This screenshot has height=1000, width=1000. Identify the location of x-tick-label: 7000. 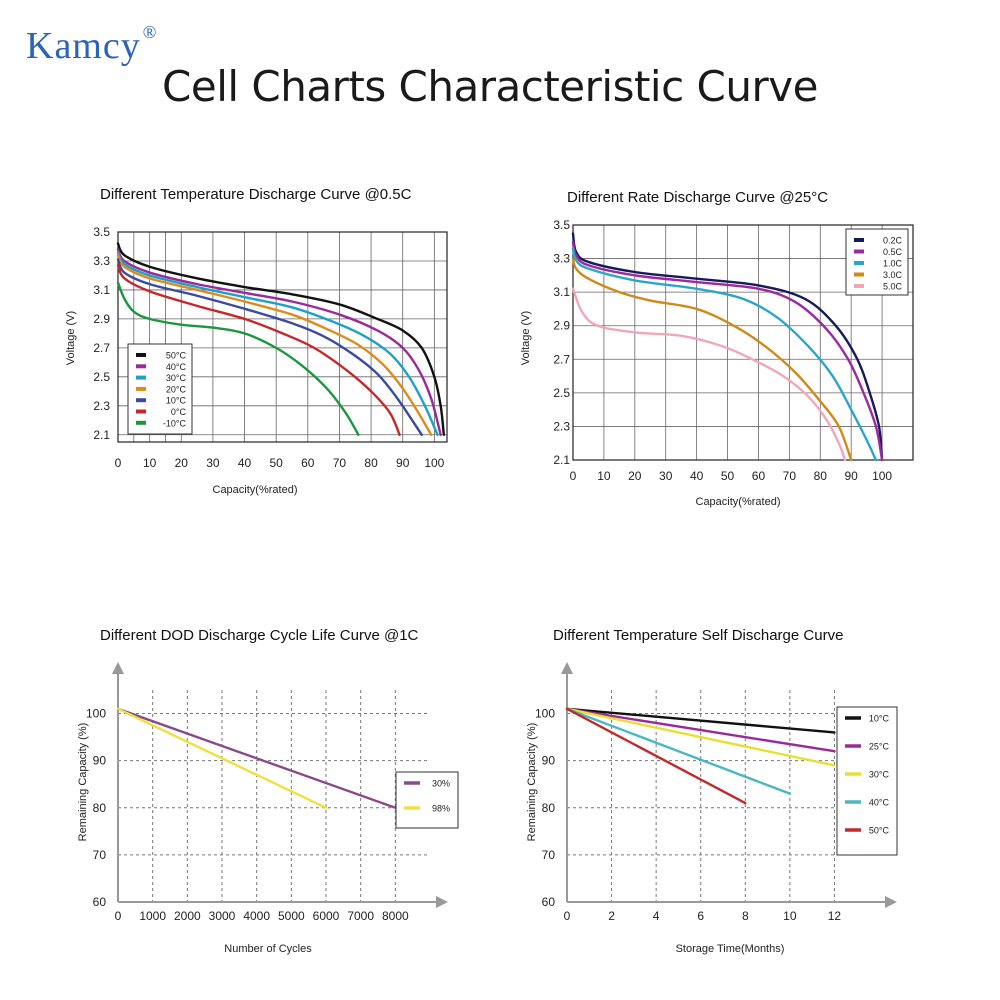
(360, 916).